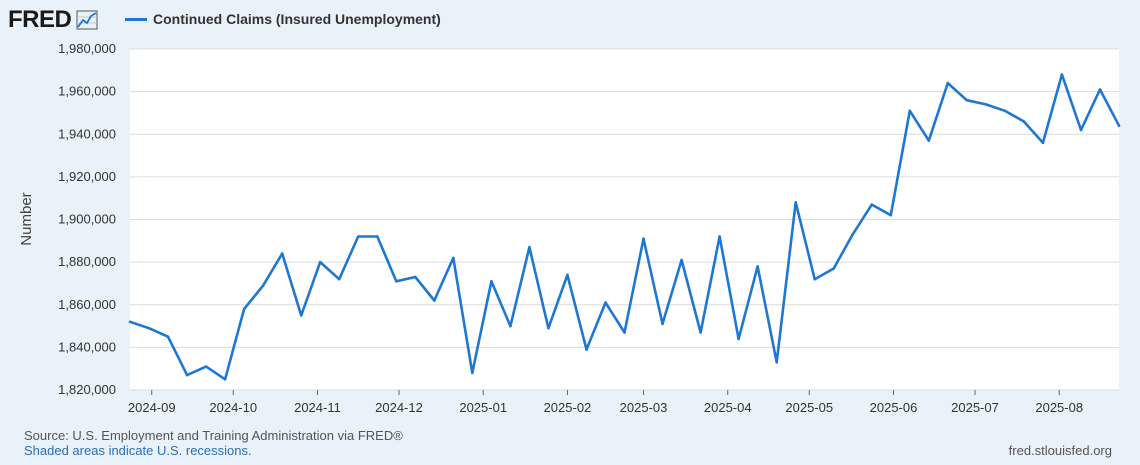 The width and height of the screenshot is (1140, 465). What do you see at coordinates (894, 407) in the screenshot?
I see `x-tick-label: 2025-06` at bounding box center [894, 407].